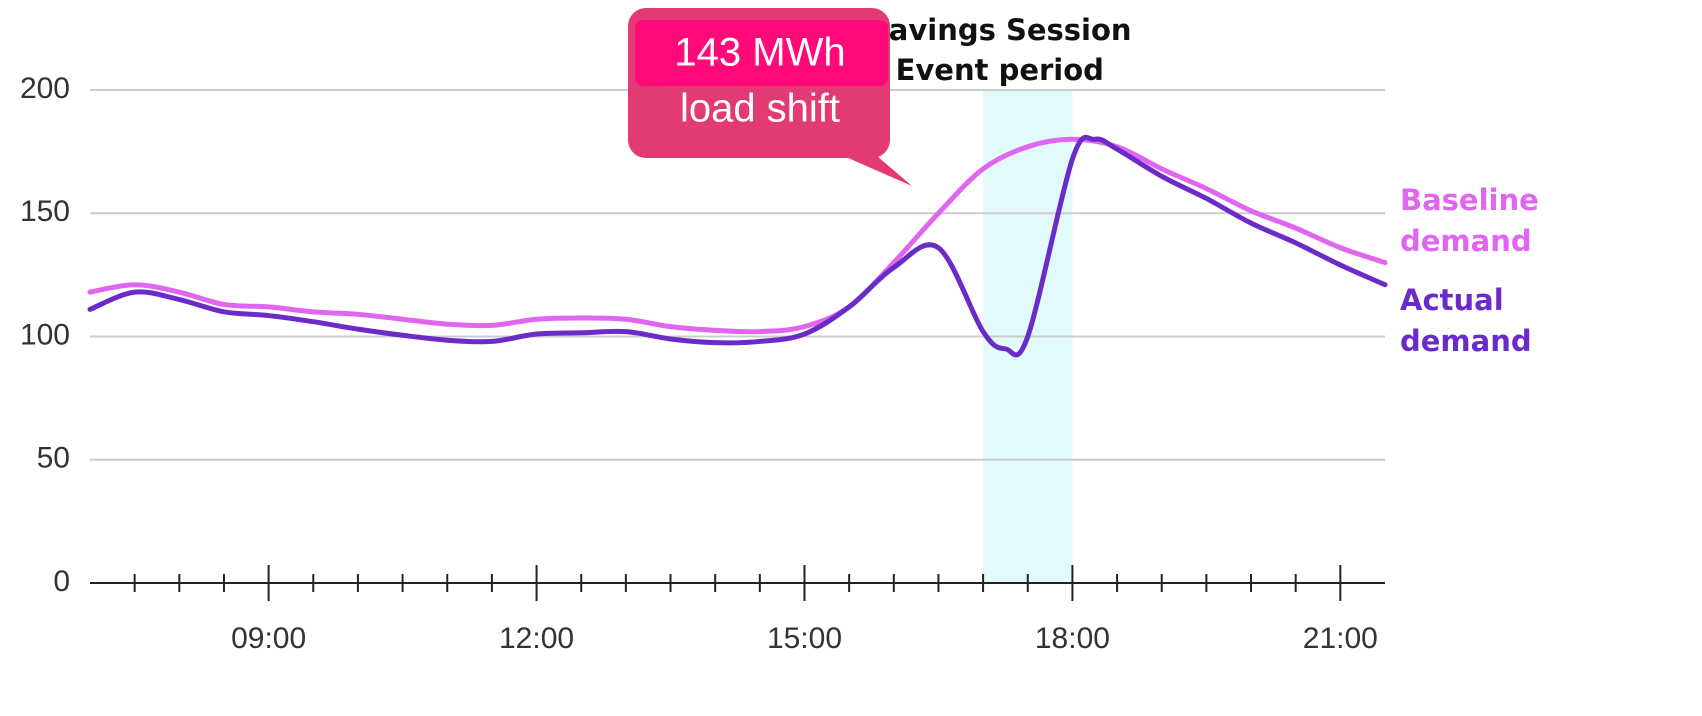 Image resolution: width=1702 pixels, height=716 pixels. Describe the element at coordinates (268, 638) in the screenshot. I see `x-tick-label: 09:00` at that location.